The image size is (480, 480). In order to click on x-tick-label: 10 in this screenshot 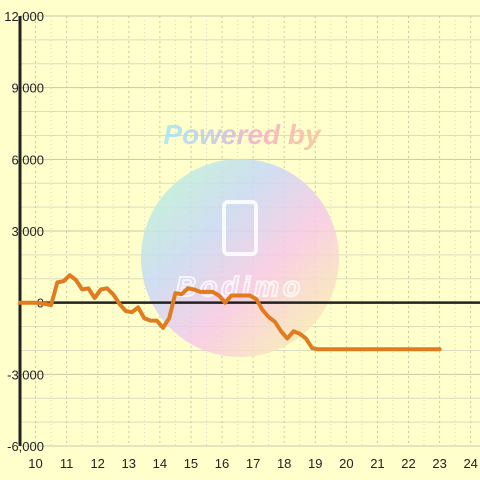, I will do `click(35, 463)`.